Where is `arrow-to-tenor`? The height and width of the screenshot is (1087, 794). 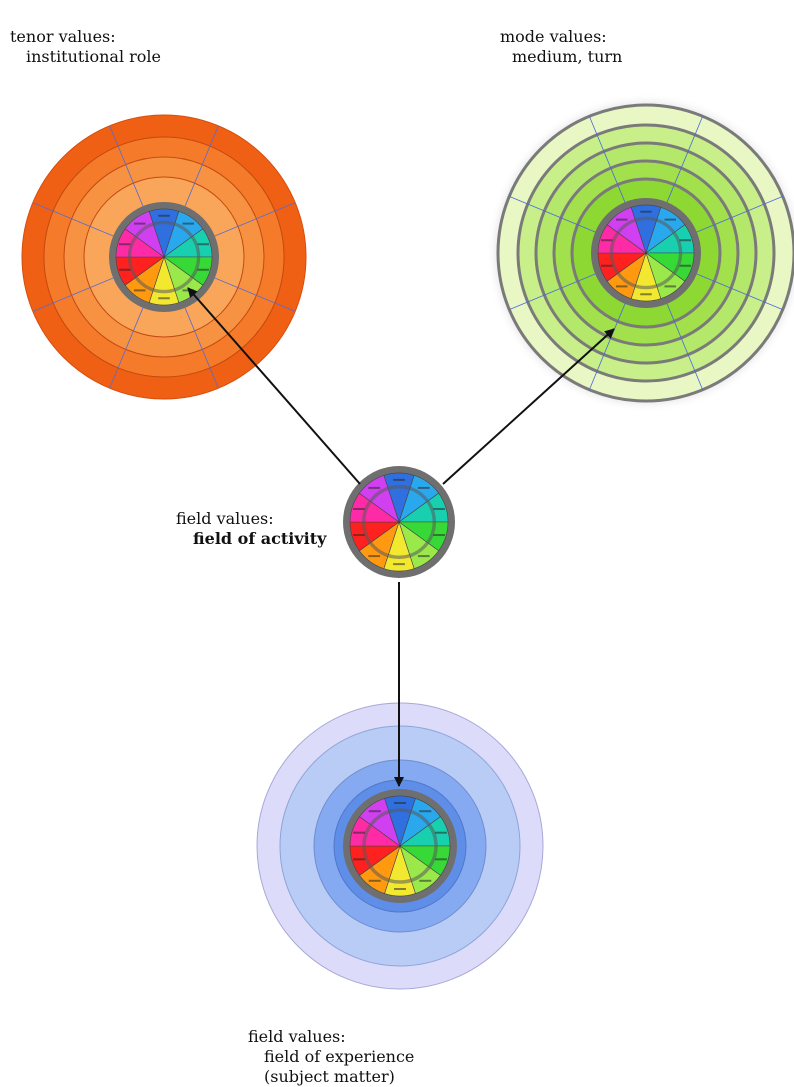 arrow-to-tenor is located at coordinates (274, 386).